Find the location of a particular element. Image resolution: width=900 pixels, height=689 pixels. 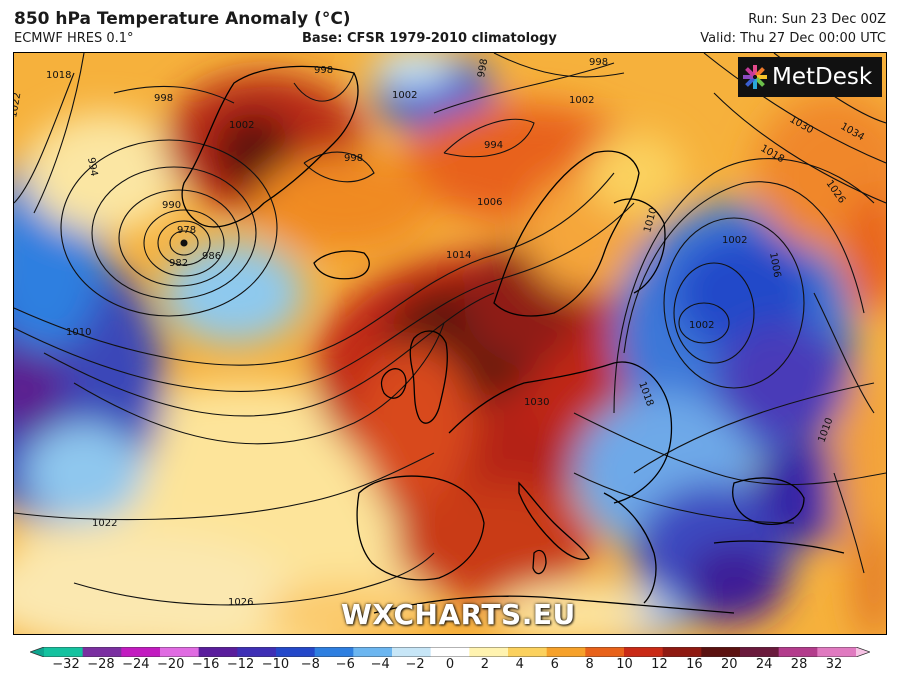

colorbar-tick-label: −32 is located at coordinates (66, 664).